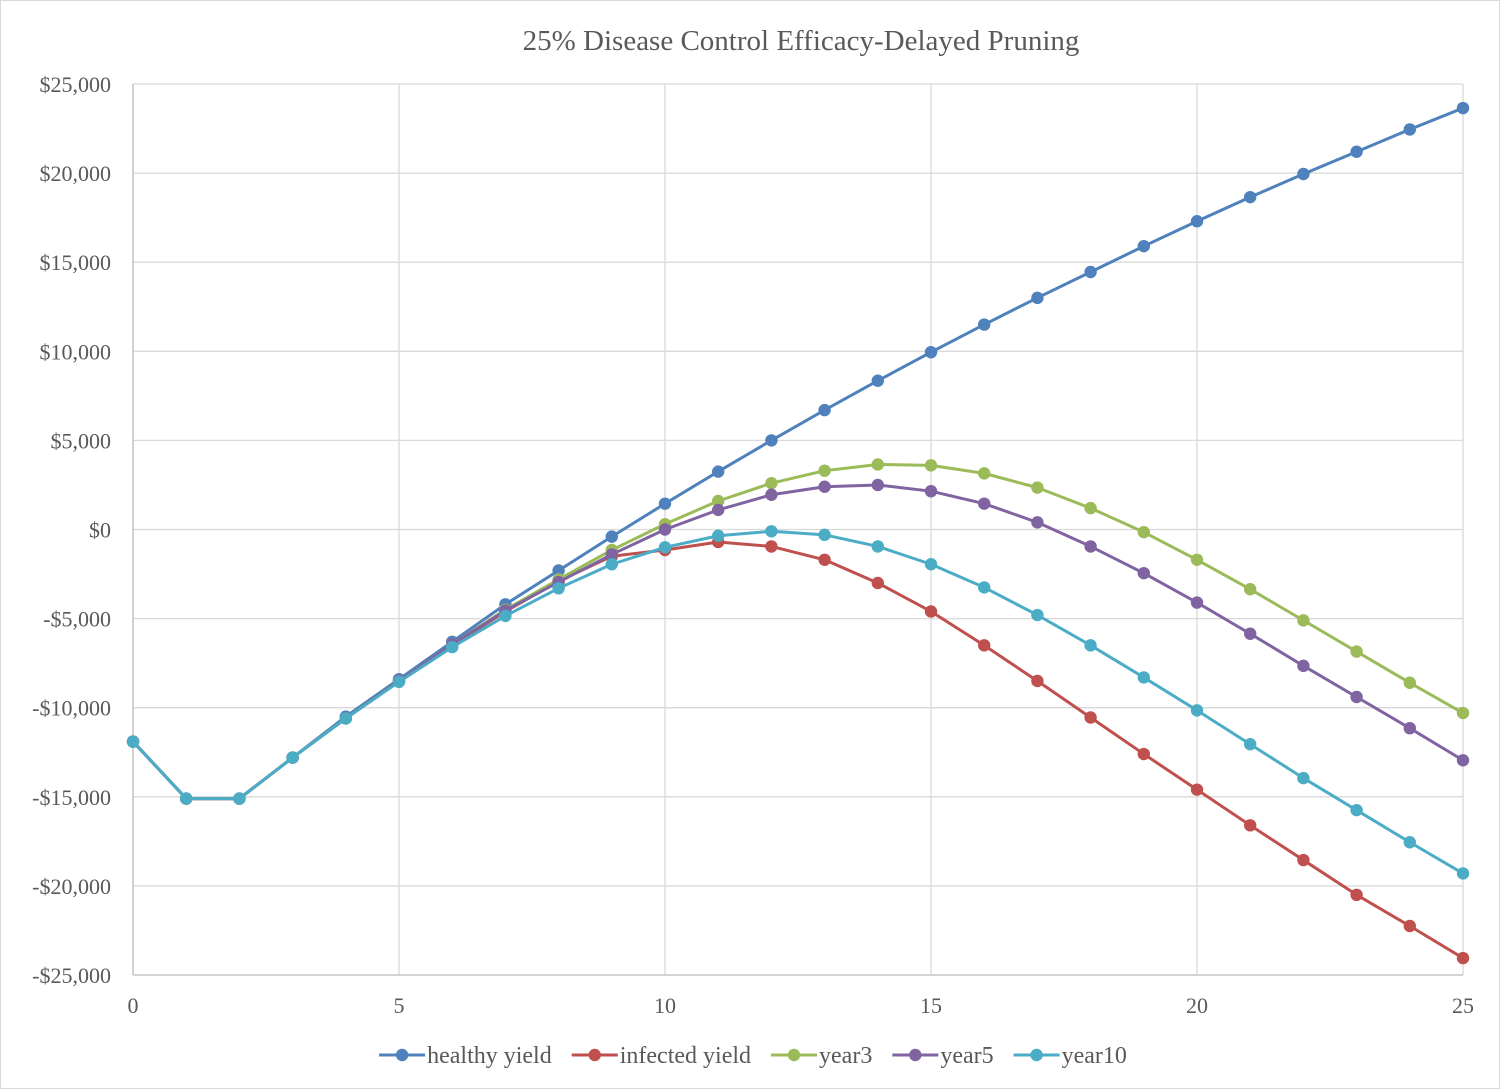  I want to click on legend-item-healthy-yield: healthy yield, so click(465, 1056).